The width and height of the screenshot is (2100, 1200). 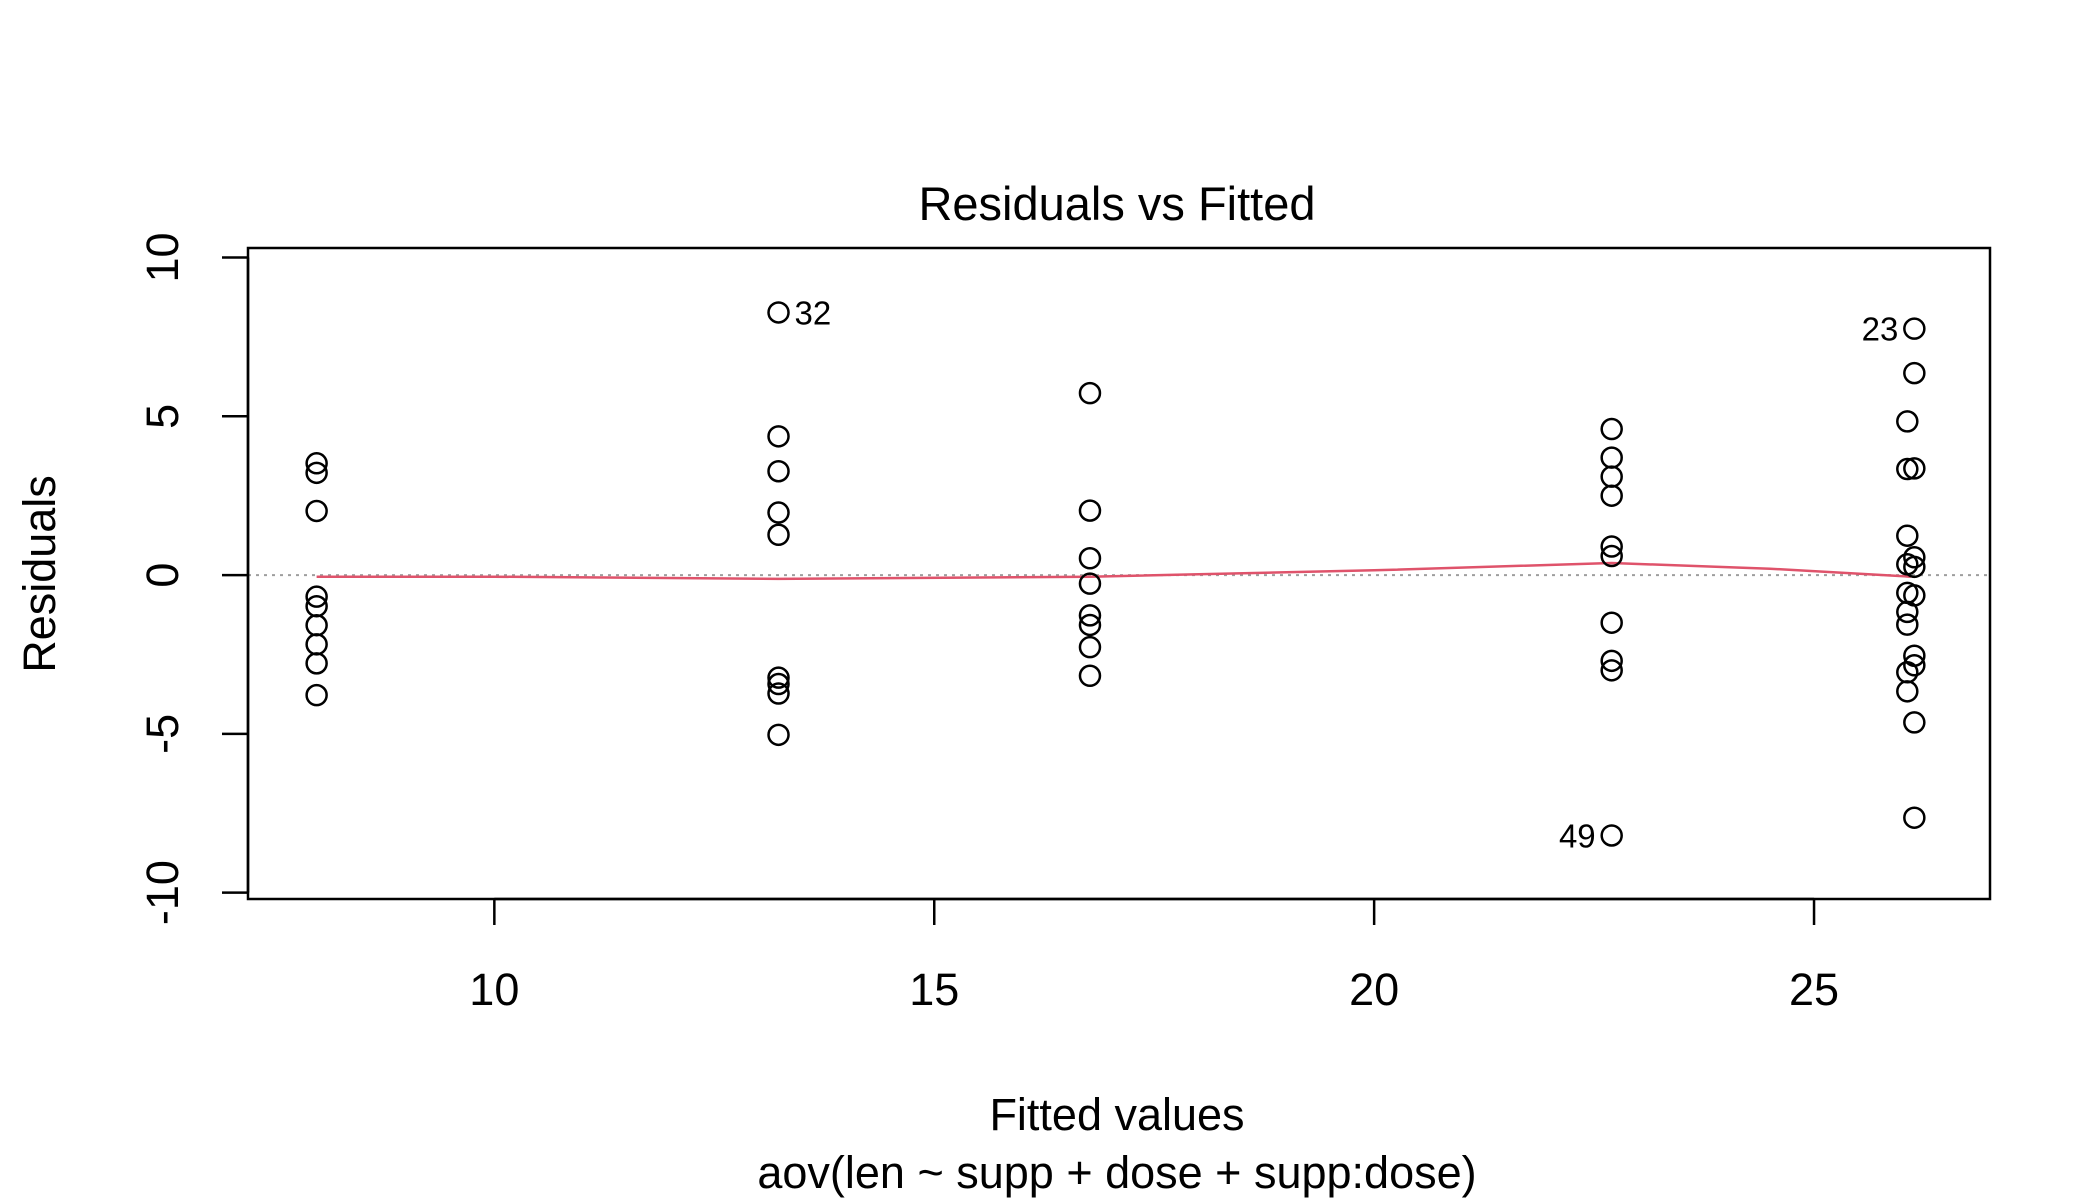 What do you see at coordinates (193, 578) in the screenshot?
I see `y-axis: -10 -5 0 5 10` at bounding box center [193, 578].